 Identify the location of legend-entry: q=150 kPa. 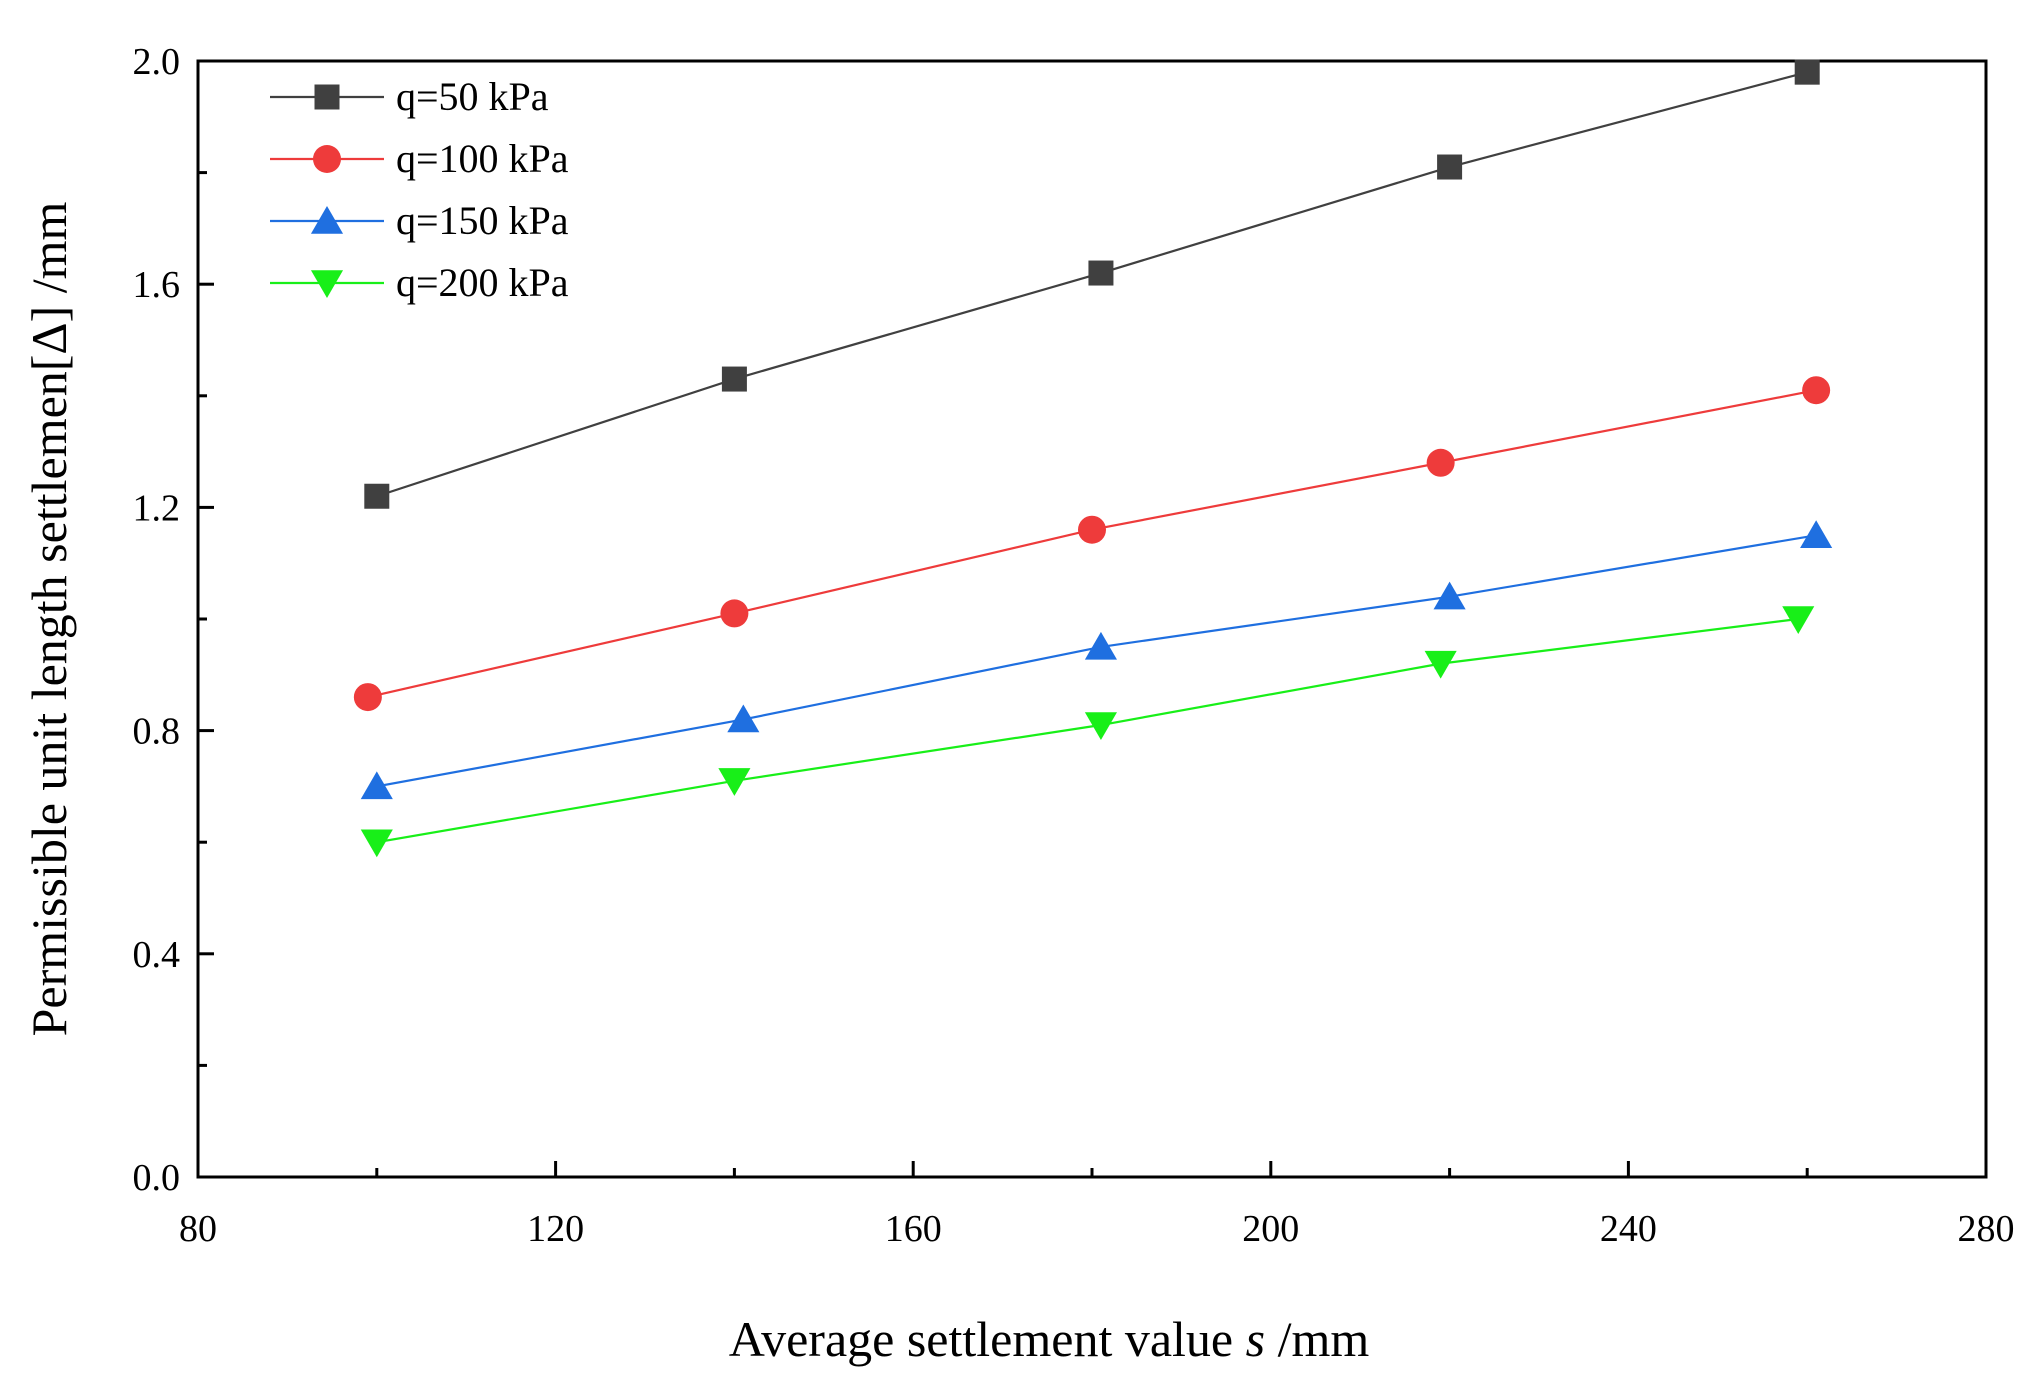
(419, 220).